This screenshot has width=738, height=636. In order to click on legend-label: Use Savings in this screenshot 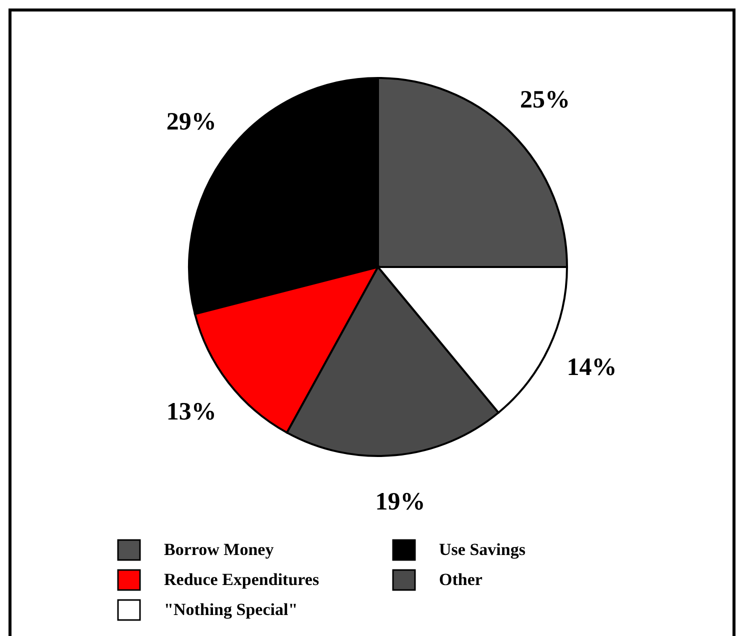, I will do `click(482, 549)`.